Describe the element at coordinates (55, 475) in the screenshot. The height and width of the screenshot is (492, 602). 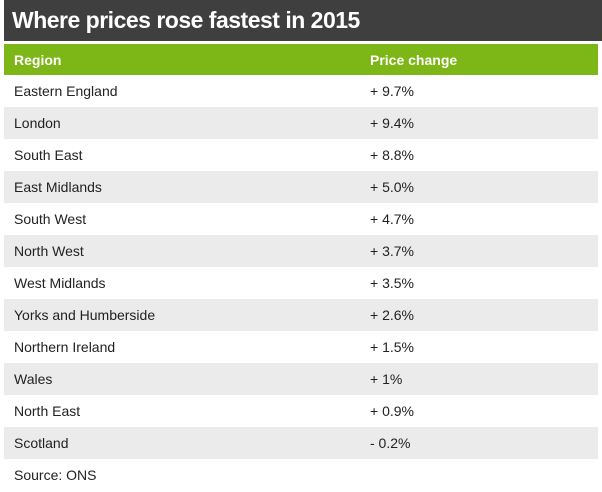
I see `source-note: Source: ONS` at that location.